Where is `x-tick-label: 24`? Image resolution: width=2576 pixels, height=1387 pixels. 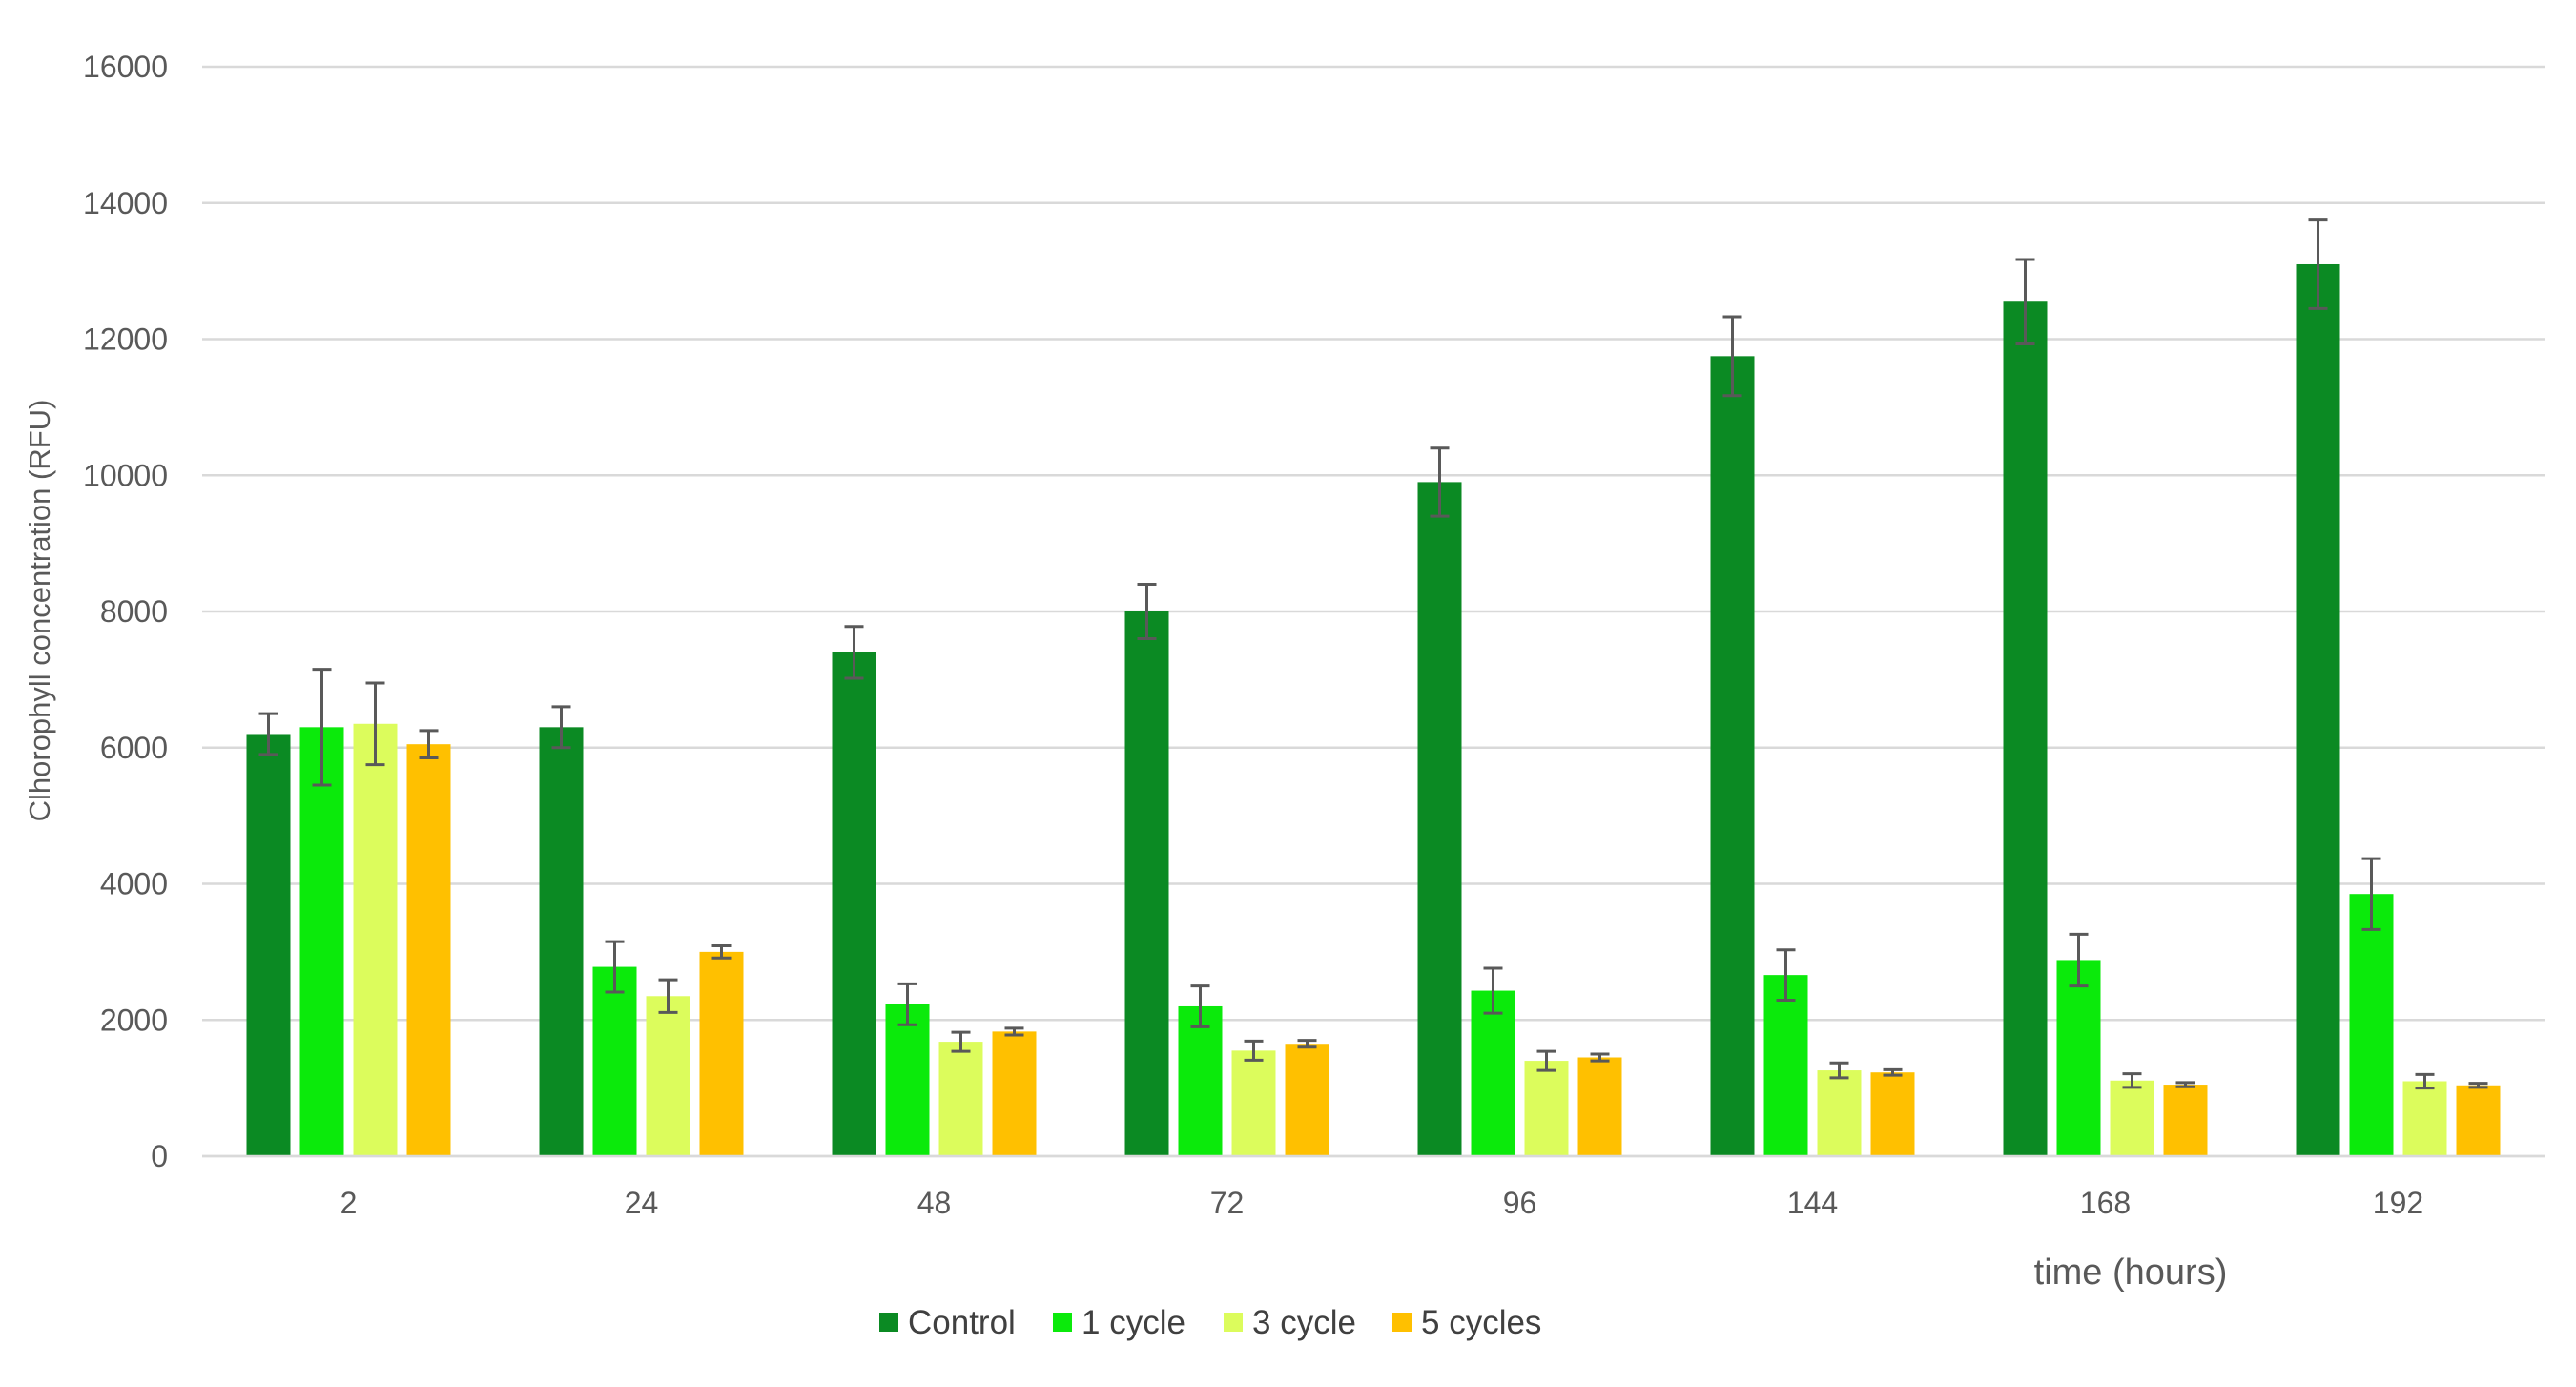 x-tick-label: 24 is located at coordinates (642, 1203).